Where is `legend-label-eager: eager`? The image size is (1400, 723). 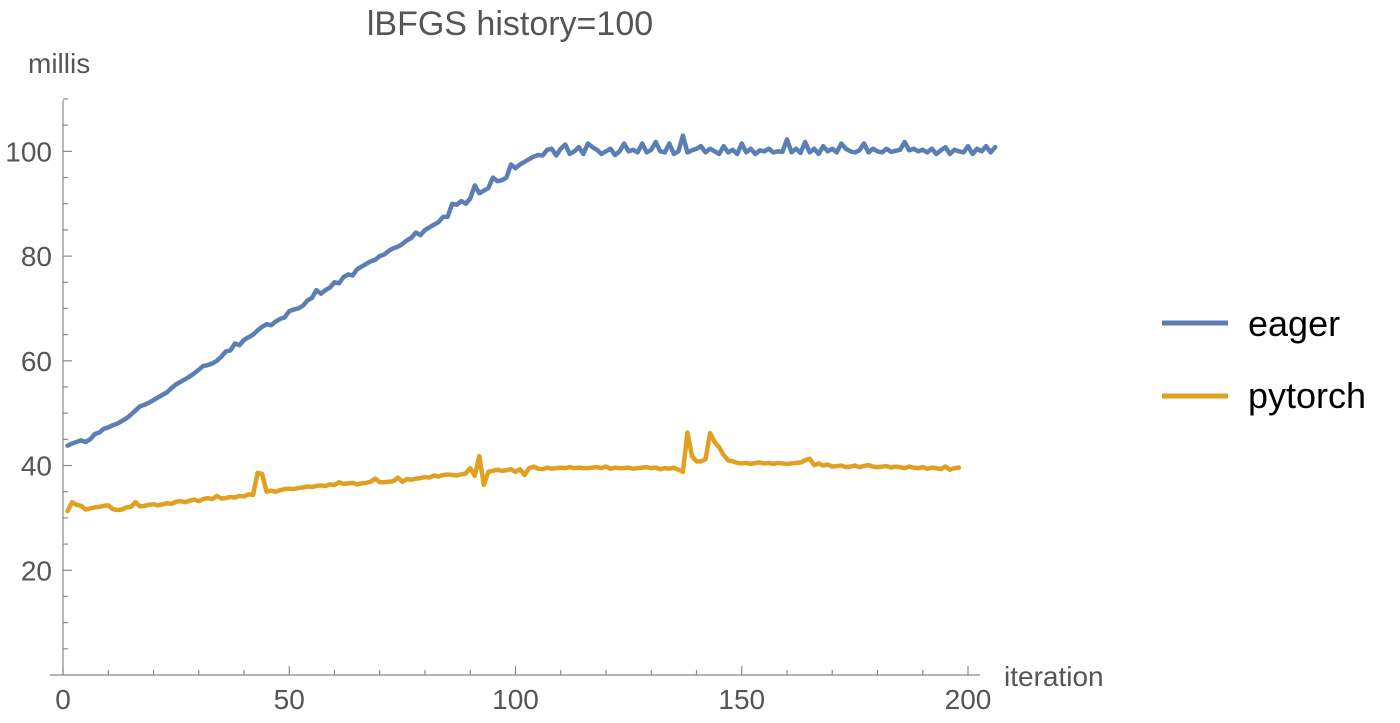 legend-label-eager: eager is located at coordinates (1294, 323).